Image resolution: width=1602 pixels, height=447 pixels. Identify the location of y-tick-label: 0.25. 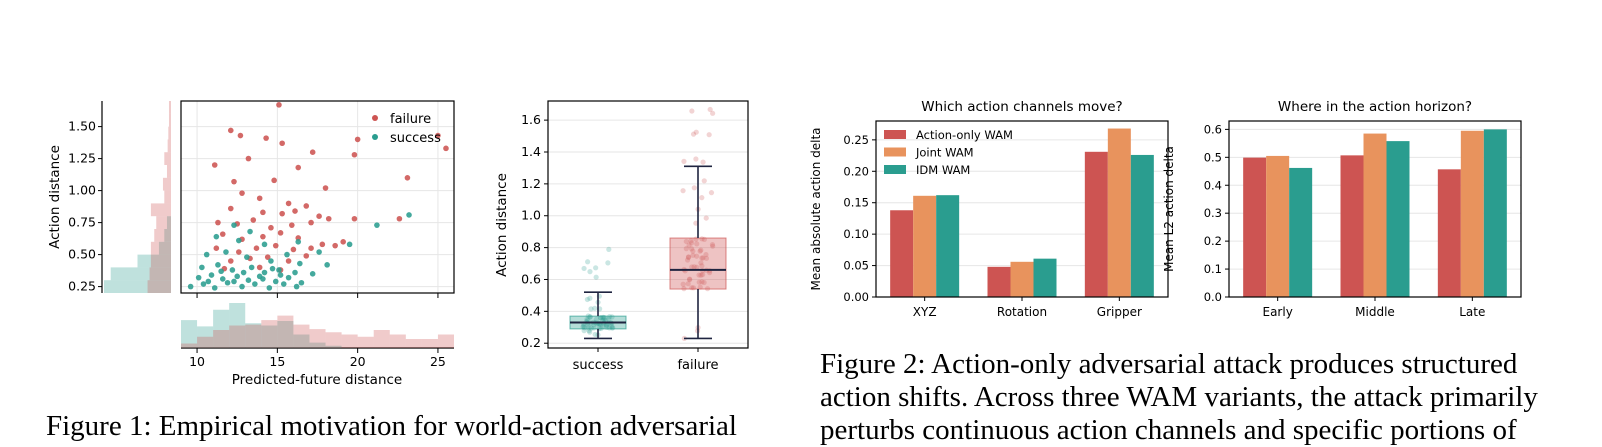
(82, 286).